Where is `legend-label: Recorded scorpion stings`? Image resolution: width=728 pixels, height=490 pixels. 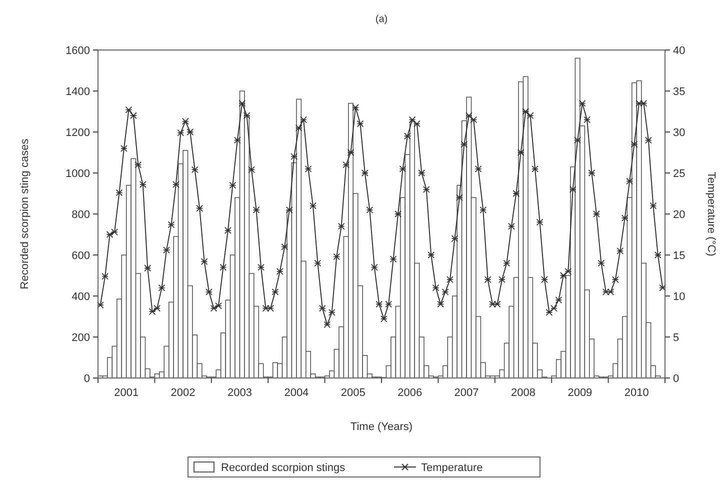 legend-label: Recorded scorpion stings is located at coordinates (283, 468).